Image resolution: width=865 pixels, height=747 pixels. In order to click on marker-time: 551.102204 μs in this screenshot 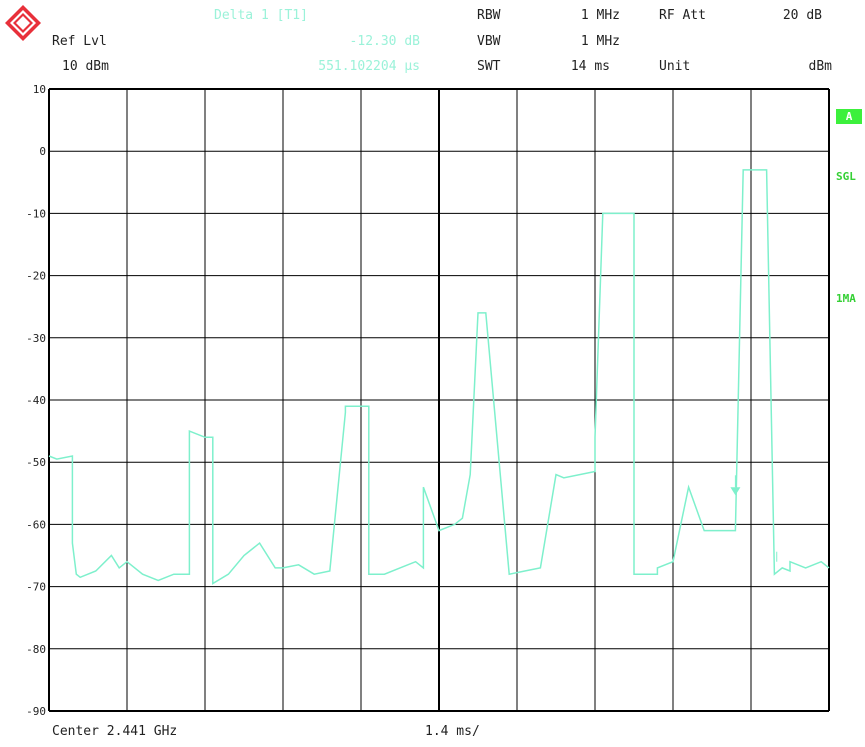, I will do `click(369, 66)`.